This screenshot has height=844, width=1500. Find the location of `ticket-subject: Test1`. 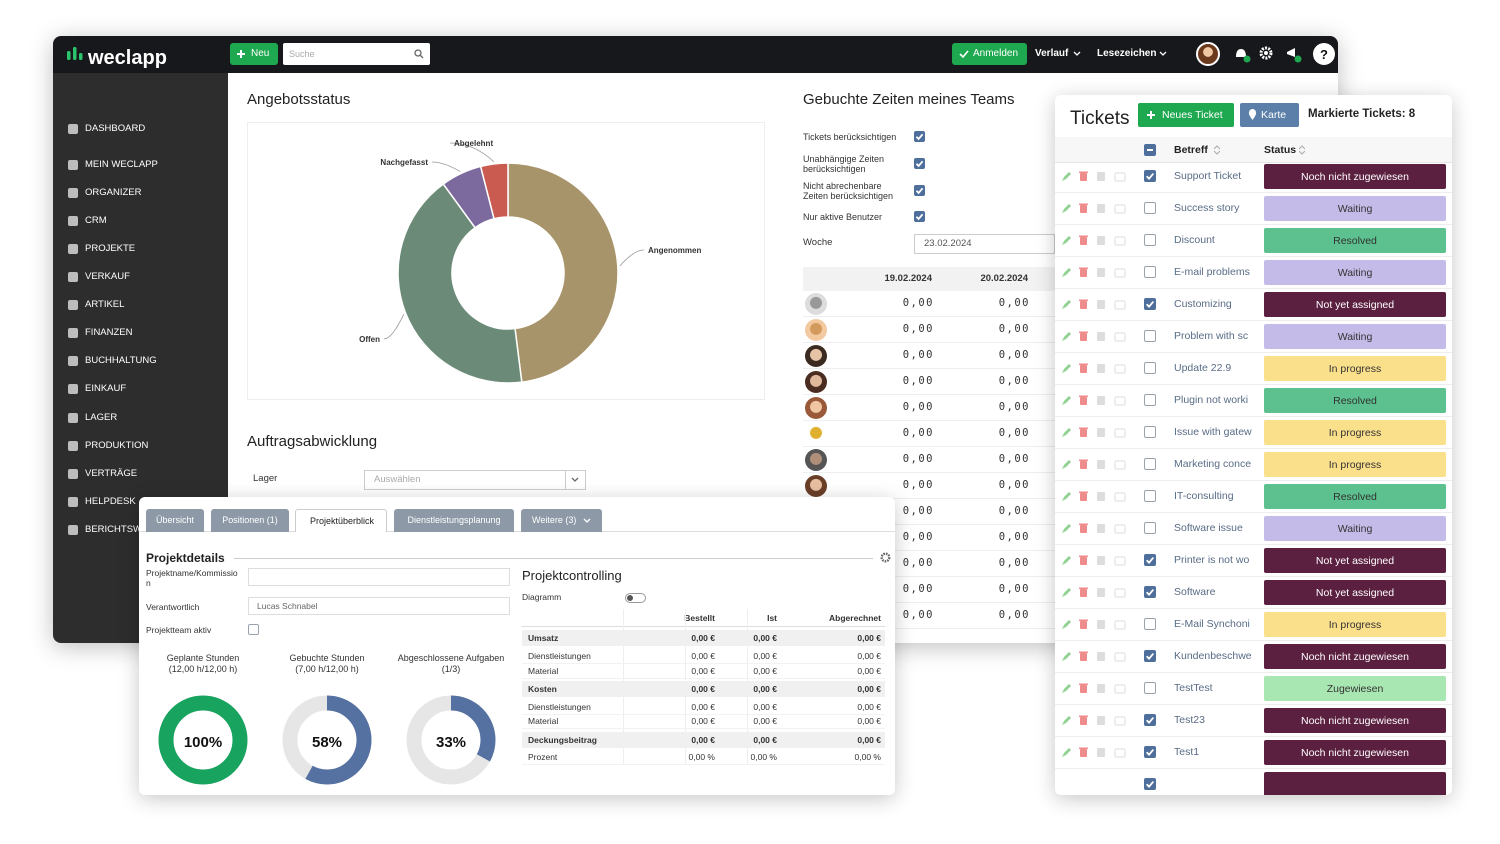

ticket-subject: Test1 is located at coordinates (1187, 751).